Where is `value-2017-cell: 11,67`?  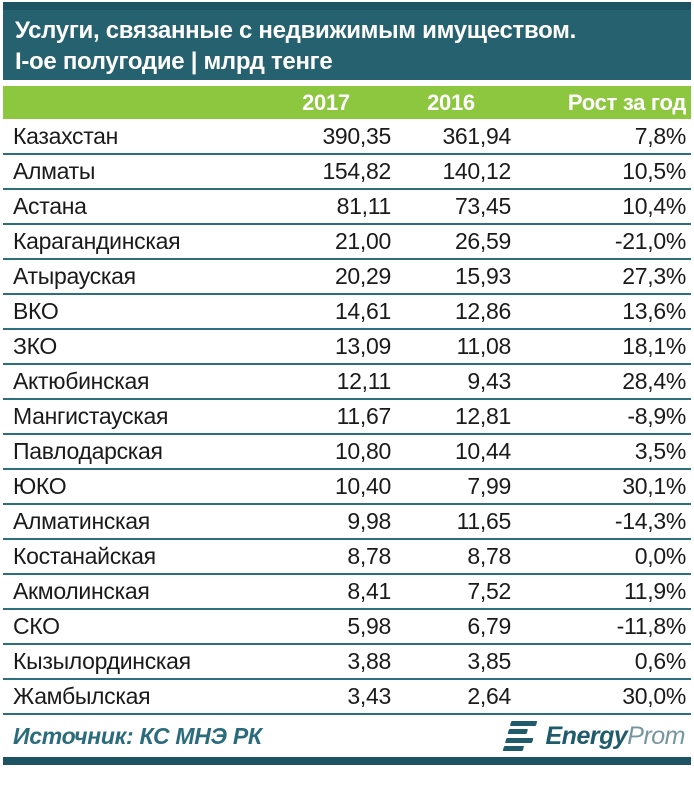 value-2017-cell: 11,67 is located at coordinates (326, 417).